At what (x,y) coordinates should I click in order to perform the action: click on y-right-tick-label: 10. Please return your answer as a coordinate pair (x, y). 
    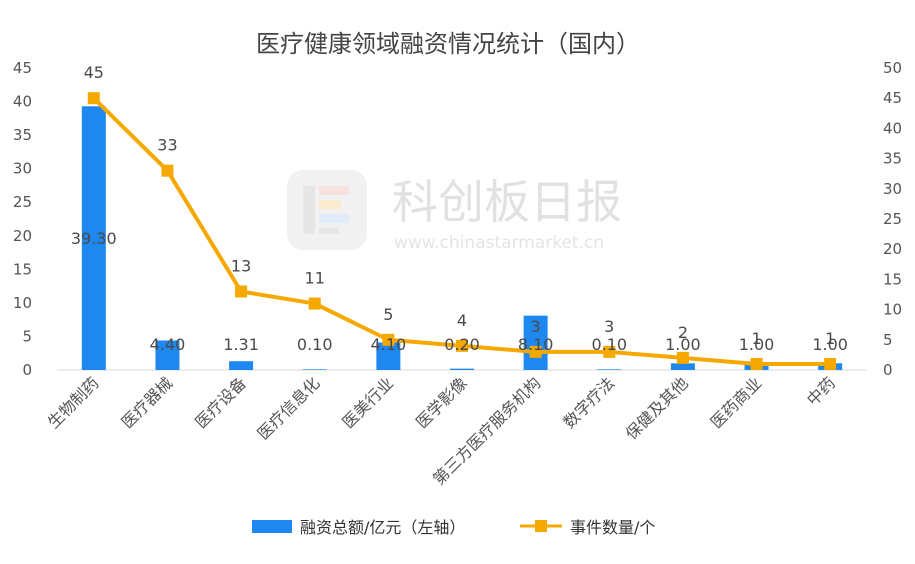
    Looking at the image, I should click on (892, 310).